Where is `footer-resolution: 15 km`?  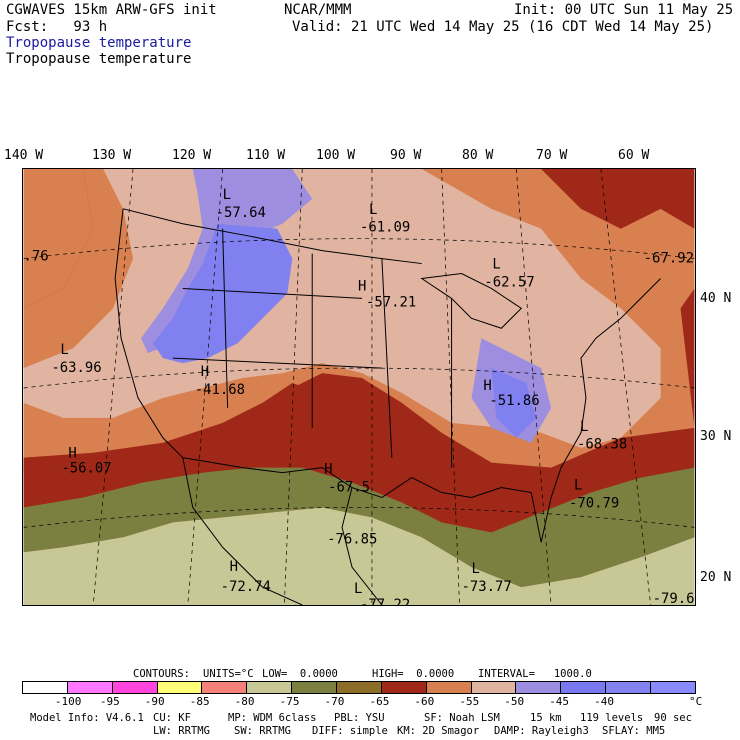 footer-resolution: 15 km is located at coordinates (546, 718).